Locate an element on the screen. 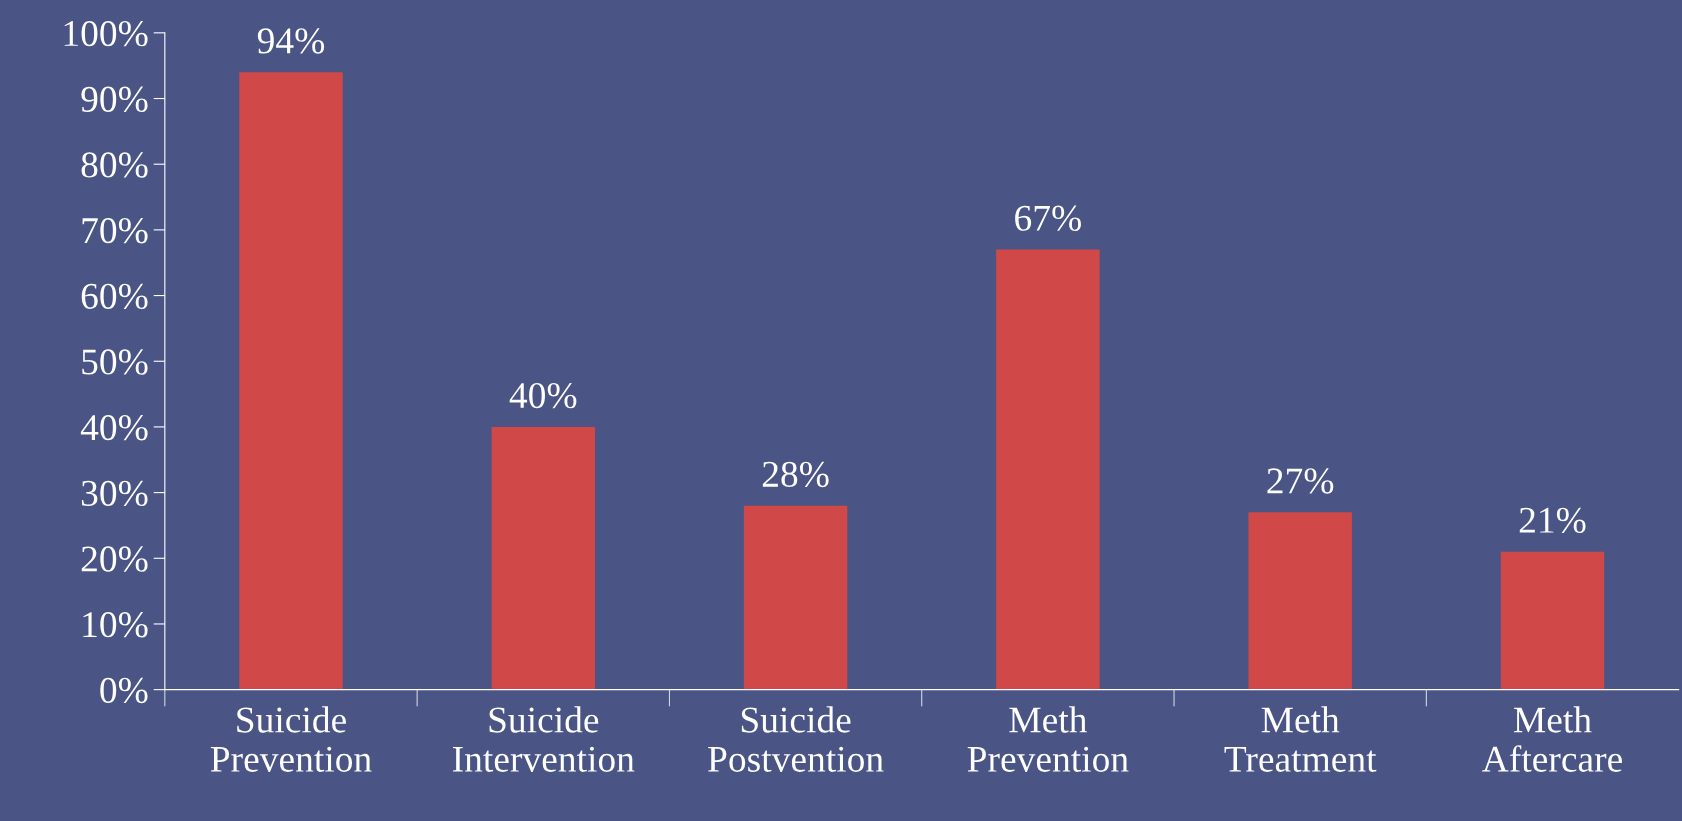 The width and height of the screenshot is (1682, 821). x-tick-label: Suicide Postvention is located at coordinates (796, 739).